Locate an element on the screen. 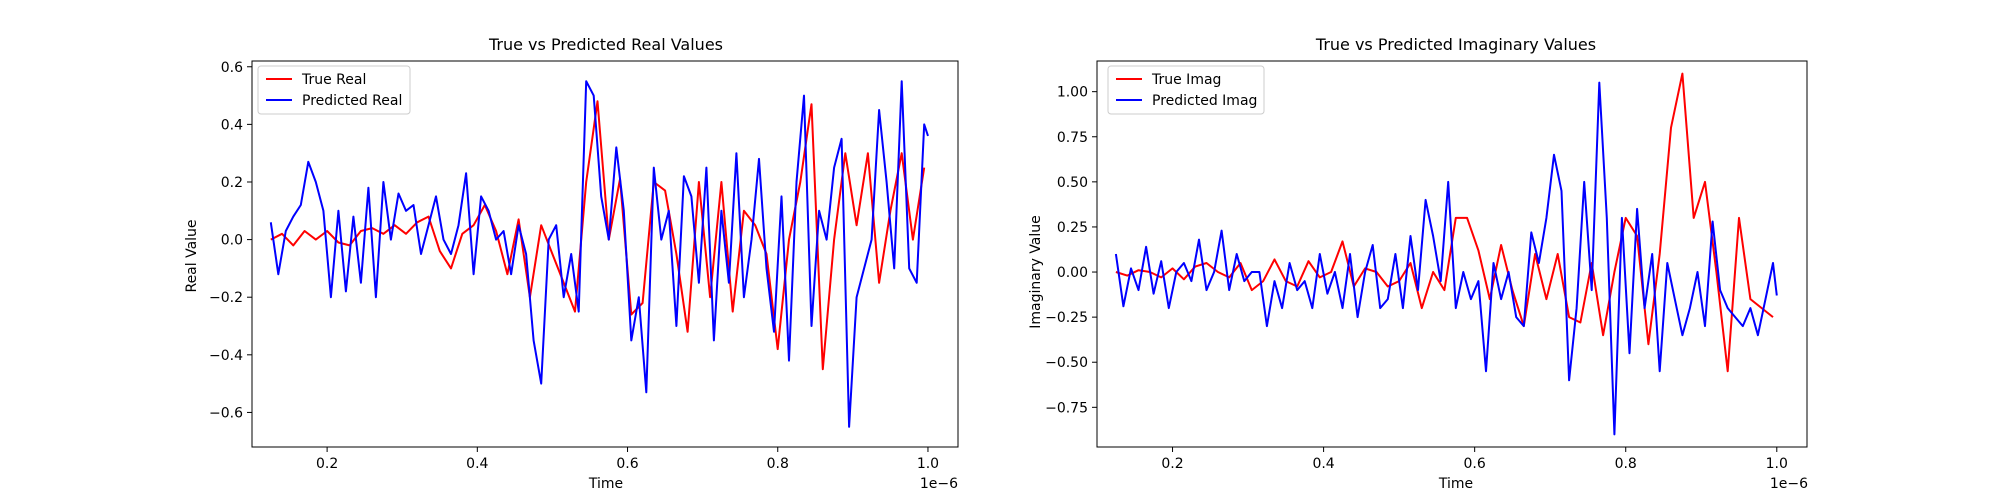  y-axis-label: Imaginary Value is located at coordinates (1036, 272).